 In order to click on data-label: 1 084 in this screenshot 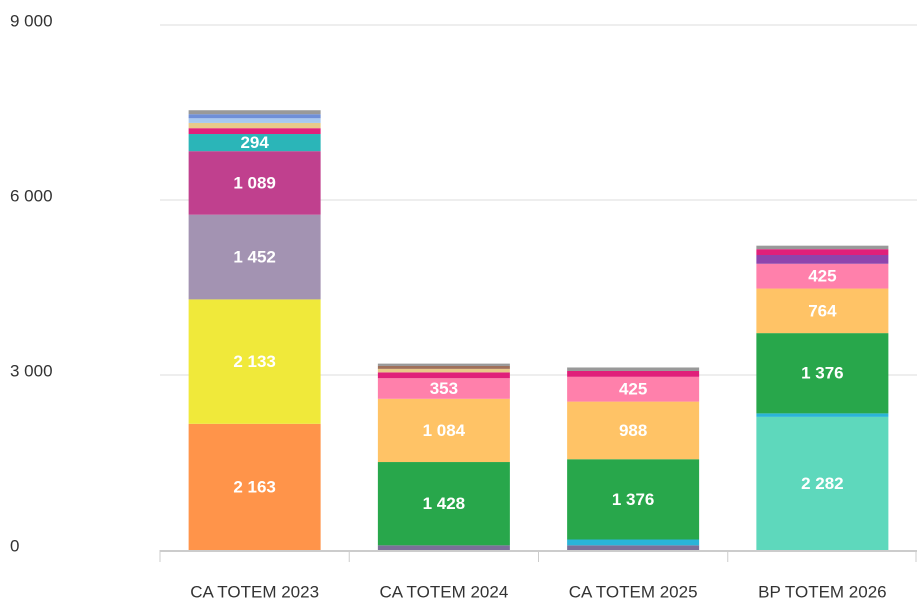, I will do `click(444, 430)`.